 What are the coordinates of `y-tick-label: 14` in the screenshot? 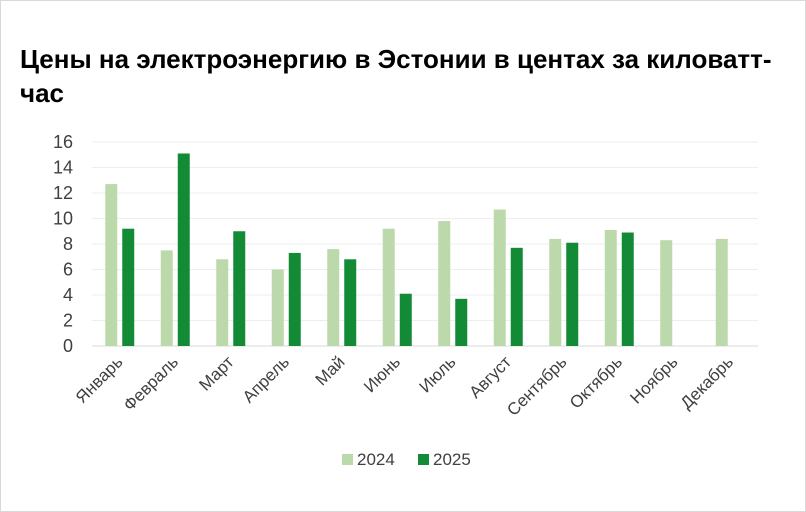 It's located at (63, 168).